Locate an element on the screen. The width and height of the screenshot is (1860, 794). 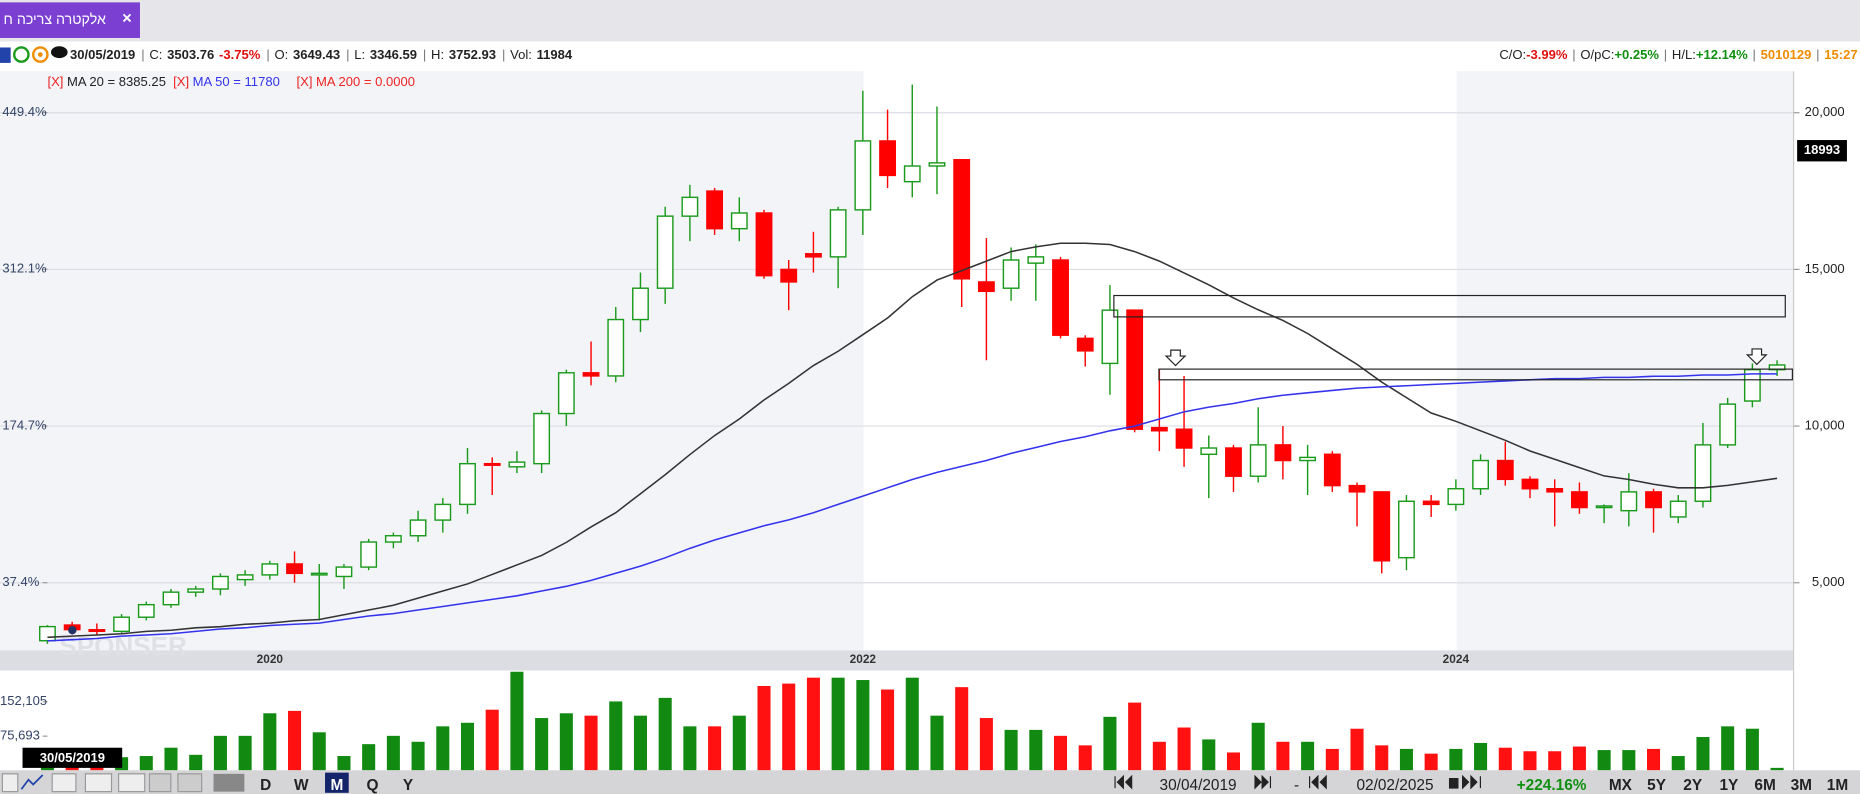
legend-label: MA 20 = 8385.25 is located at coordinates (116, 82).